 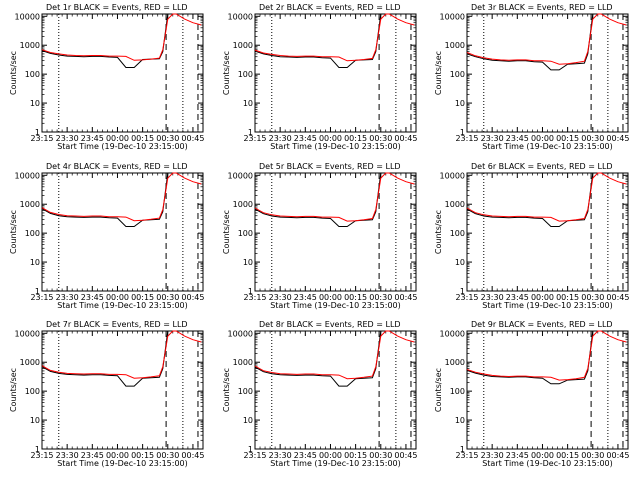 What do you see at coordinates (542, 324) in the screenshot?
I see `chart-title: Det 9r BLACK = Events, RED = LLD` at bounding box center [542, 324].